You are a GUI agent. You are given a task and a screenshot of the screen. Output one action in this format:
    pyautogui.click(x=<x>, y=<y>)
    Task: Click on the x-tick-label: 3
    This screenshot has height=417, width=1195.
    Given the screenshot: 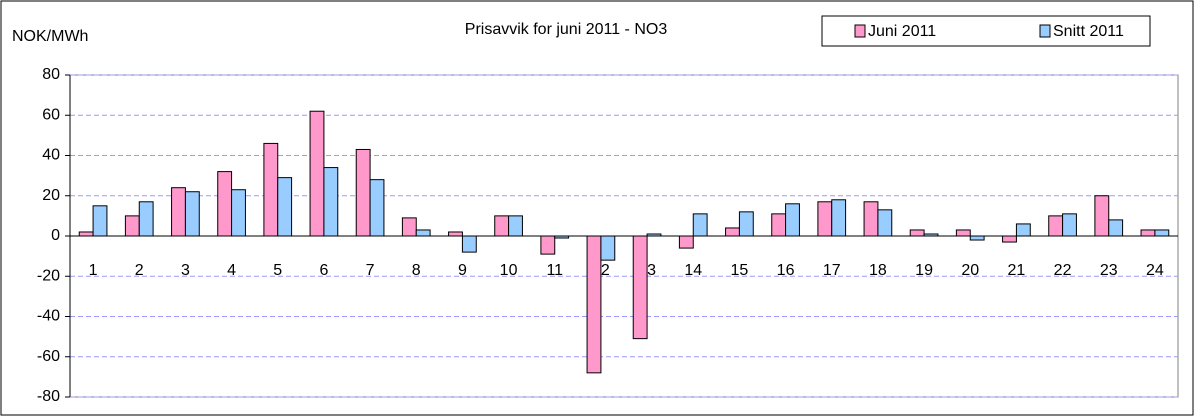 What is the action you would take?
    pyautogui.click(x=185, y=270)
    